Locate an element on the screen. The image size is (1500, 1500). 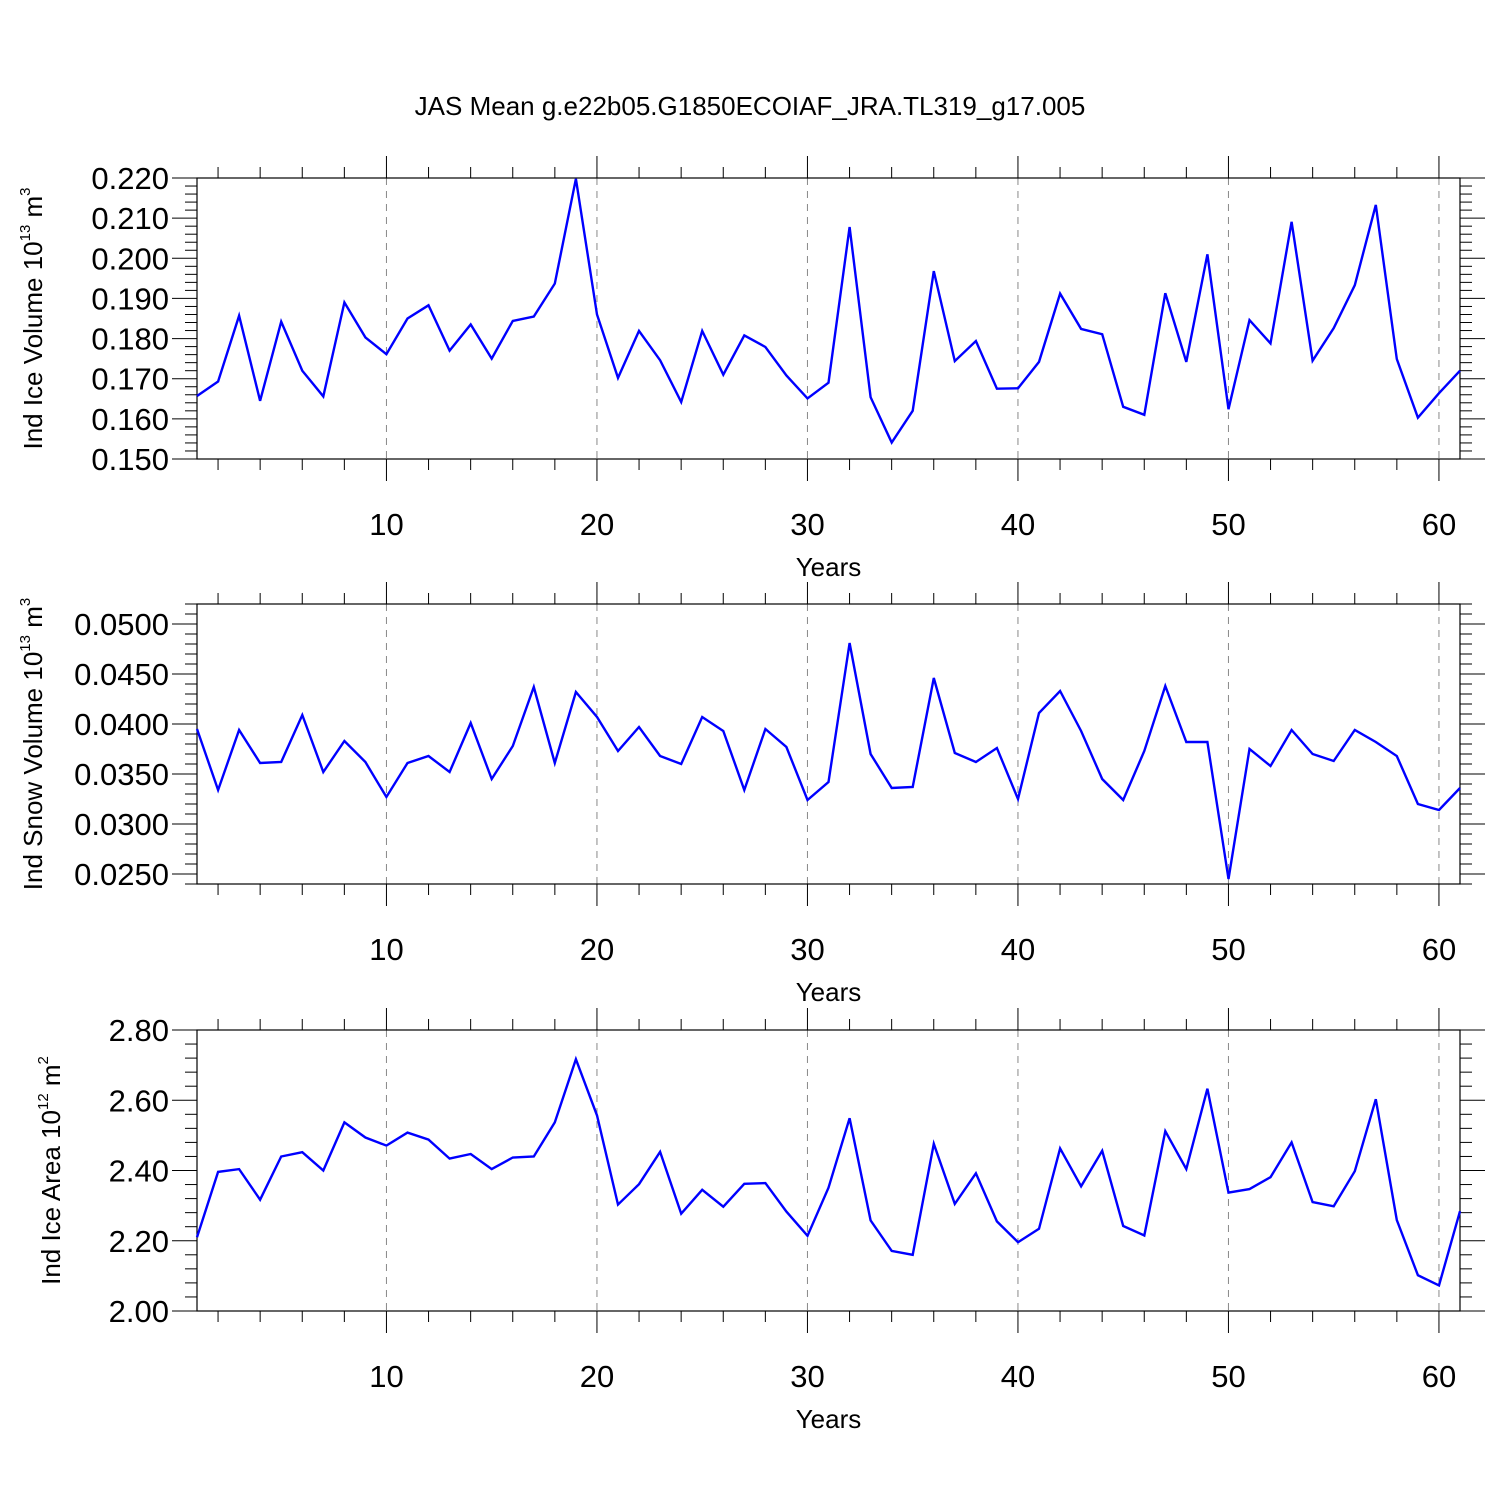
y-axis-title-exponent: 12 is located at coordinates (43, 1101).